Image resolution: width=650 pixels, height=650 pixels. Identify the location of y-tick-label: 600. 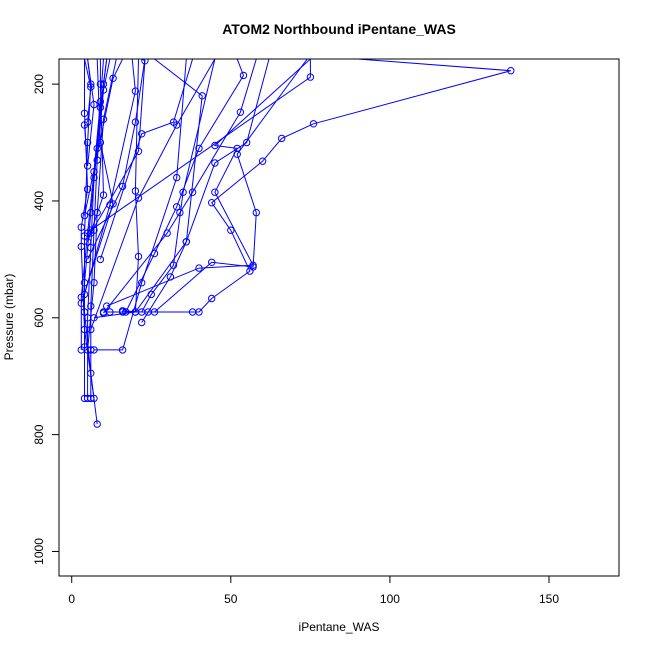
(39, 317).